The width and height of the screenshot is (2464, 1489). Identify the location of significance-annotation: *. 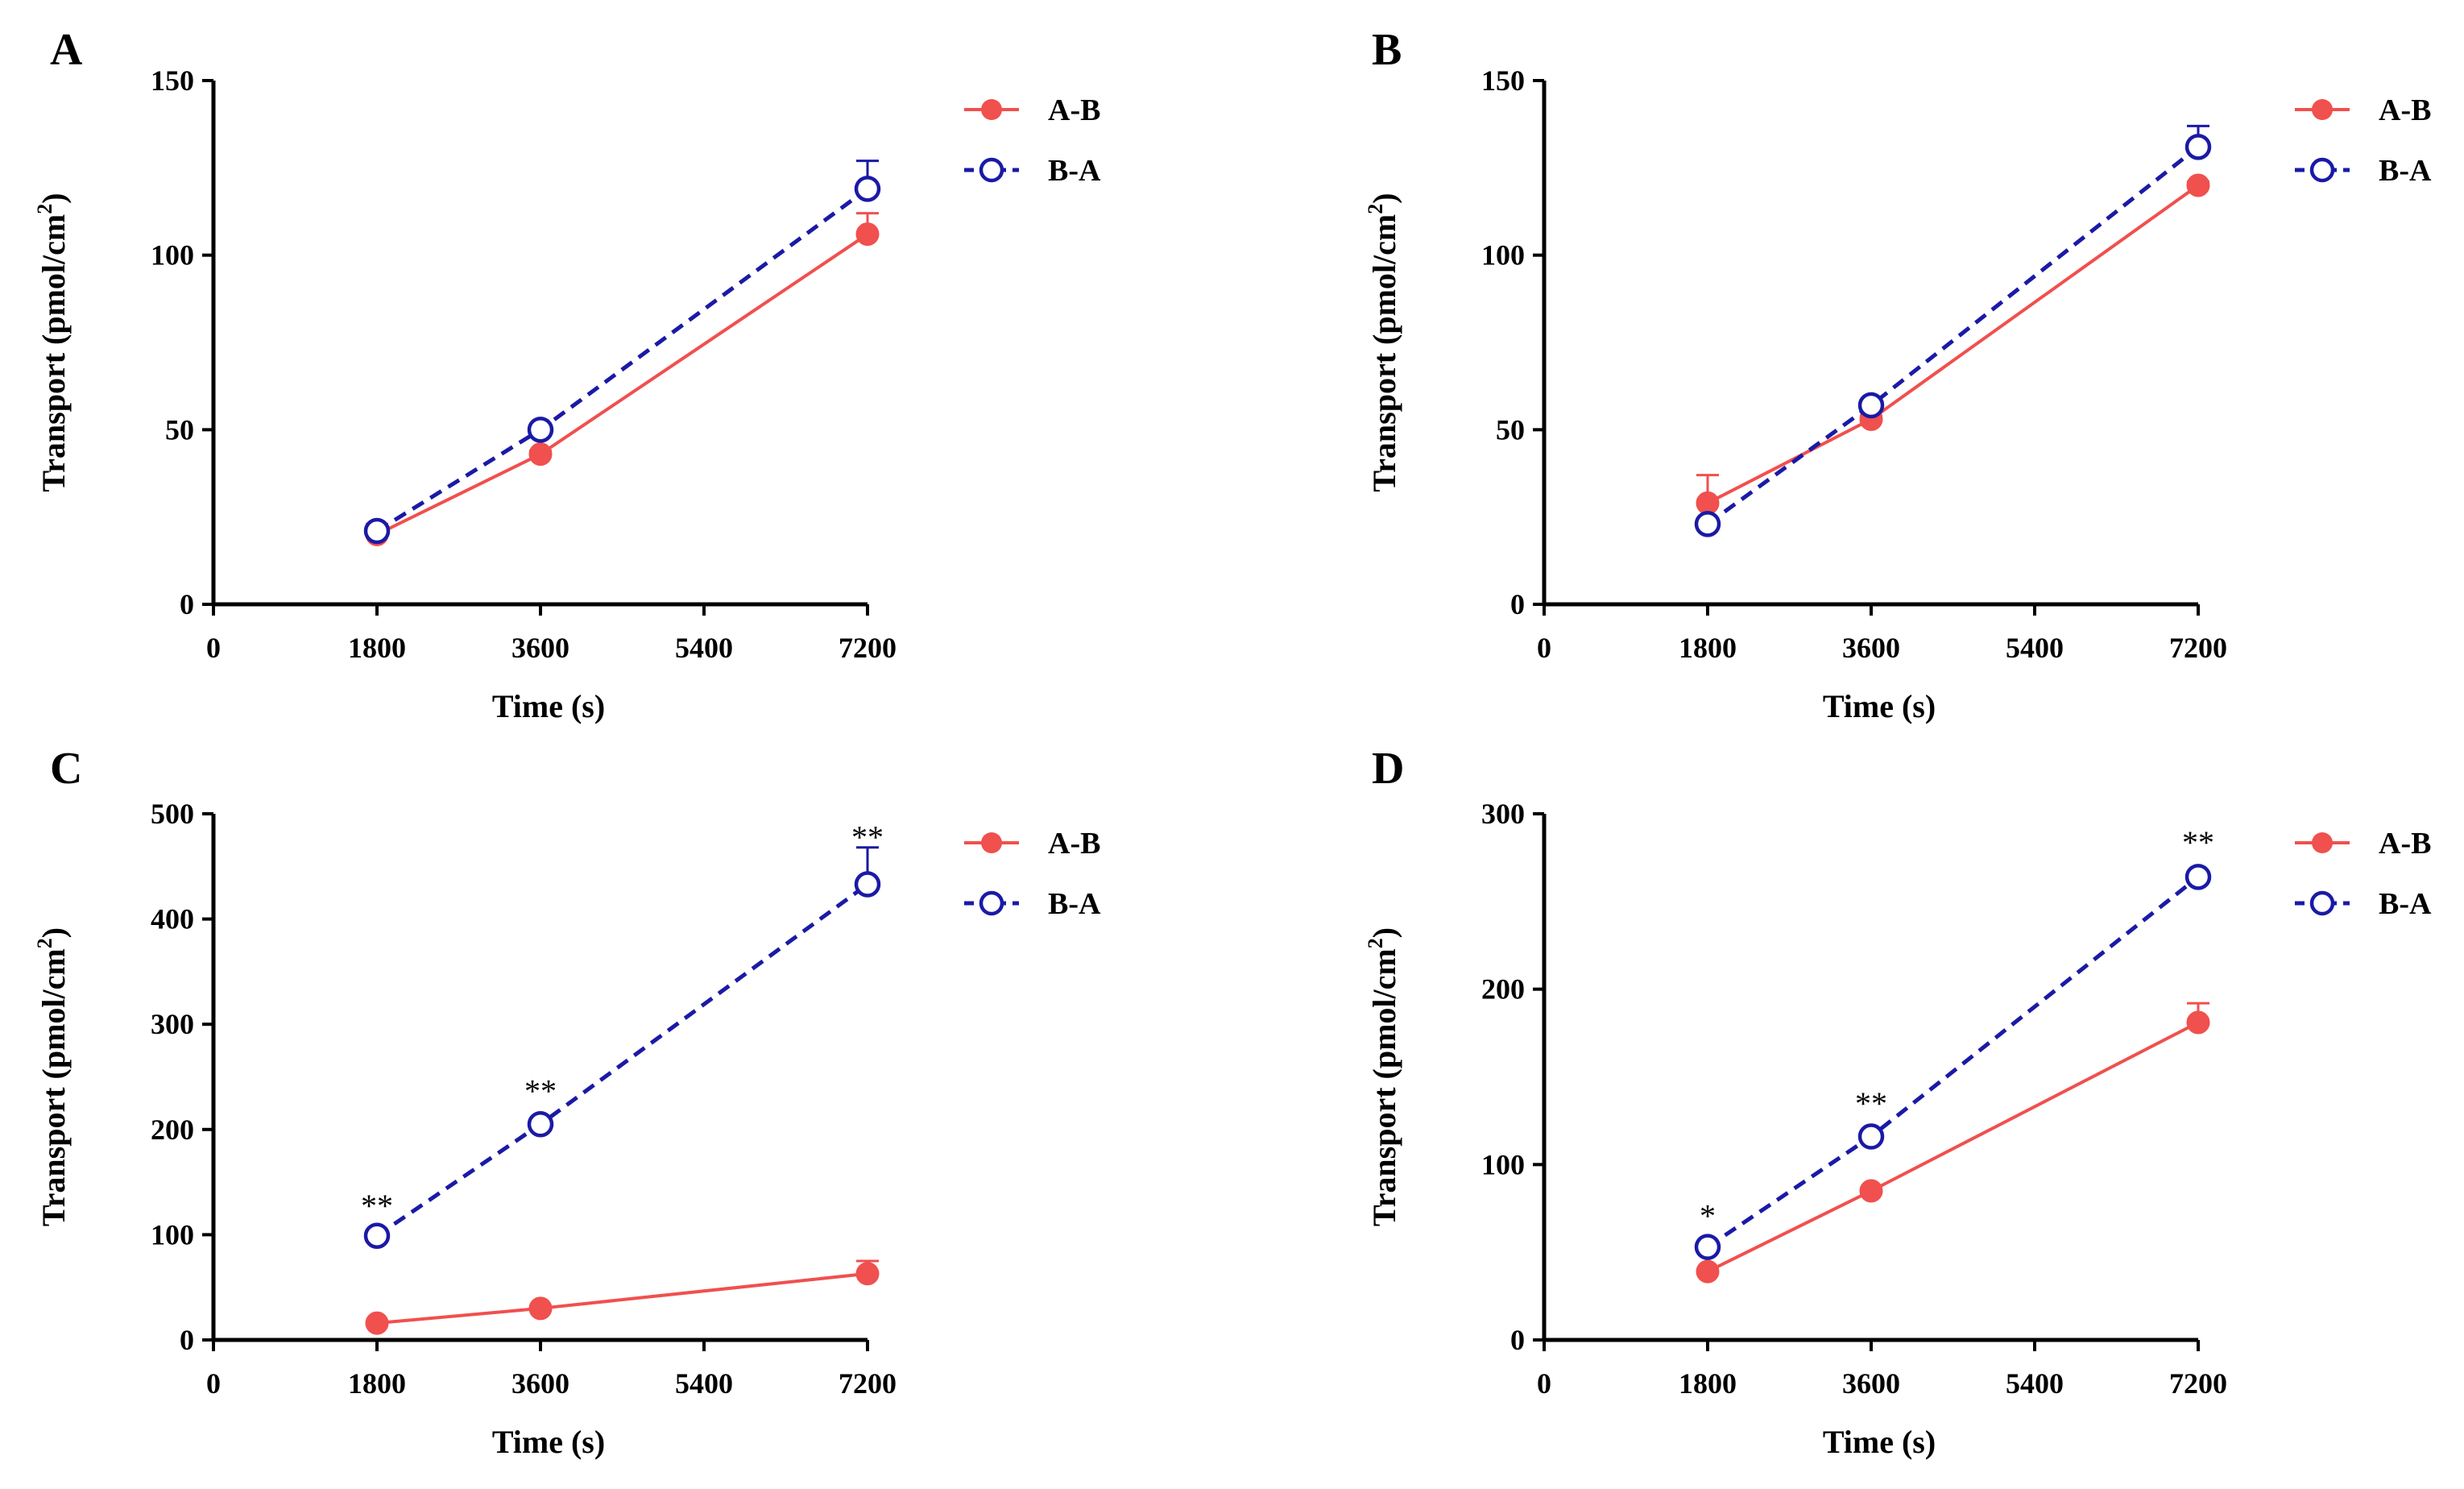
(1708, 1215).